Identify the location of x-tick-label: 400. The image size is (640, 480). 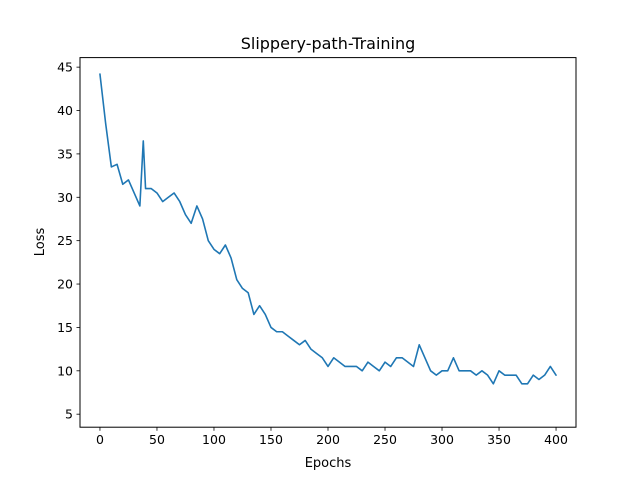
(556, 439).